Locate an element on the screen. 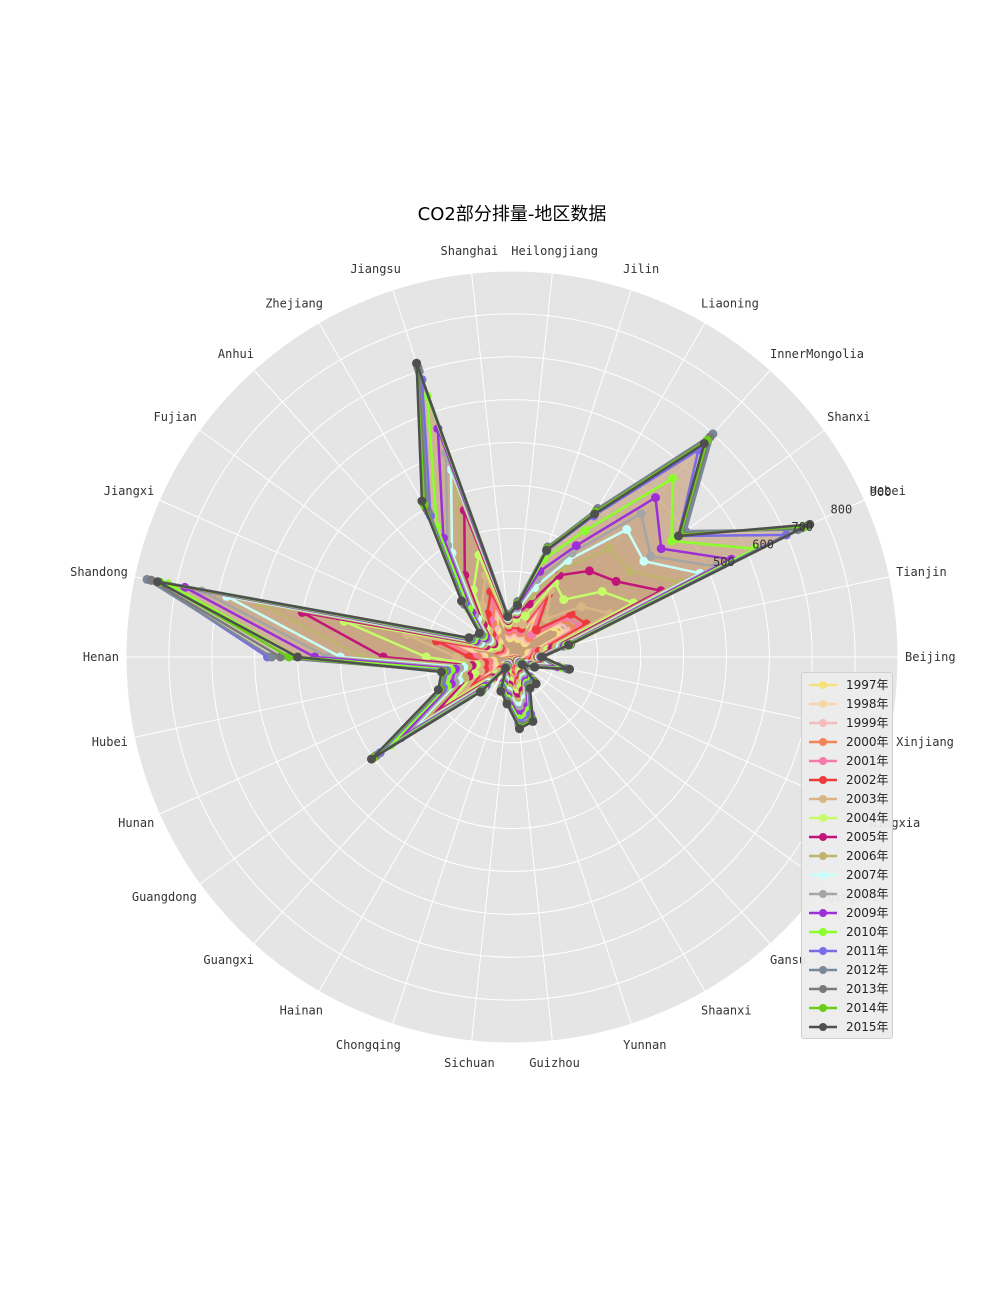  category-label: Jiangsu is located at coordinates (375, 269).